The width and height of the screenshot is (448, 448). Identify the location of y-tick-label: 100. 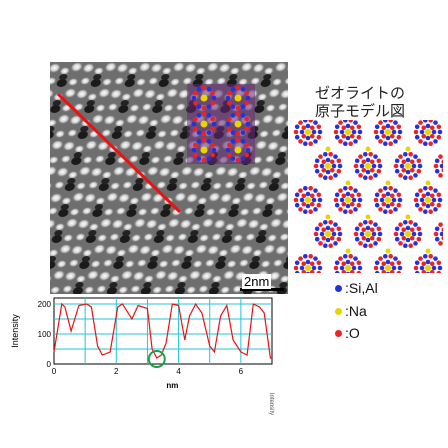
(45, 334).